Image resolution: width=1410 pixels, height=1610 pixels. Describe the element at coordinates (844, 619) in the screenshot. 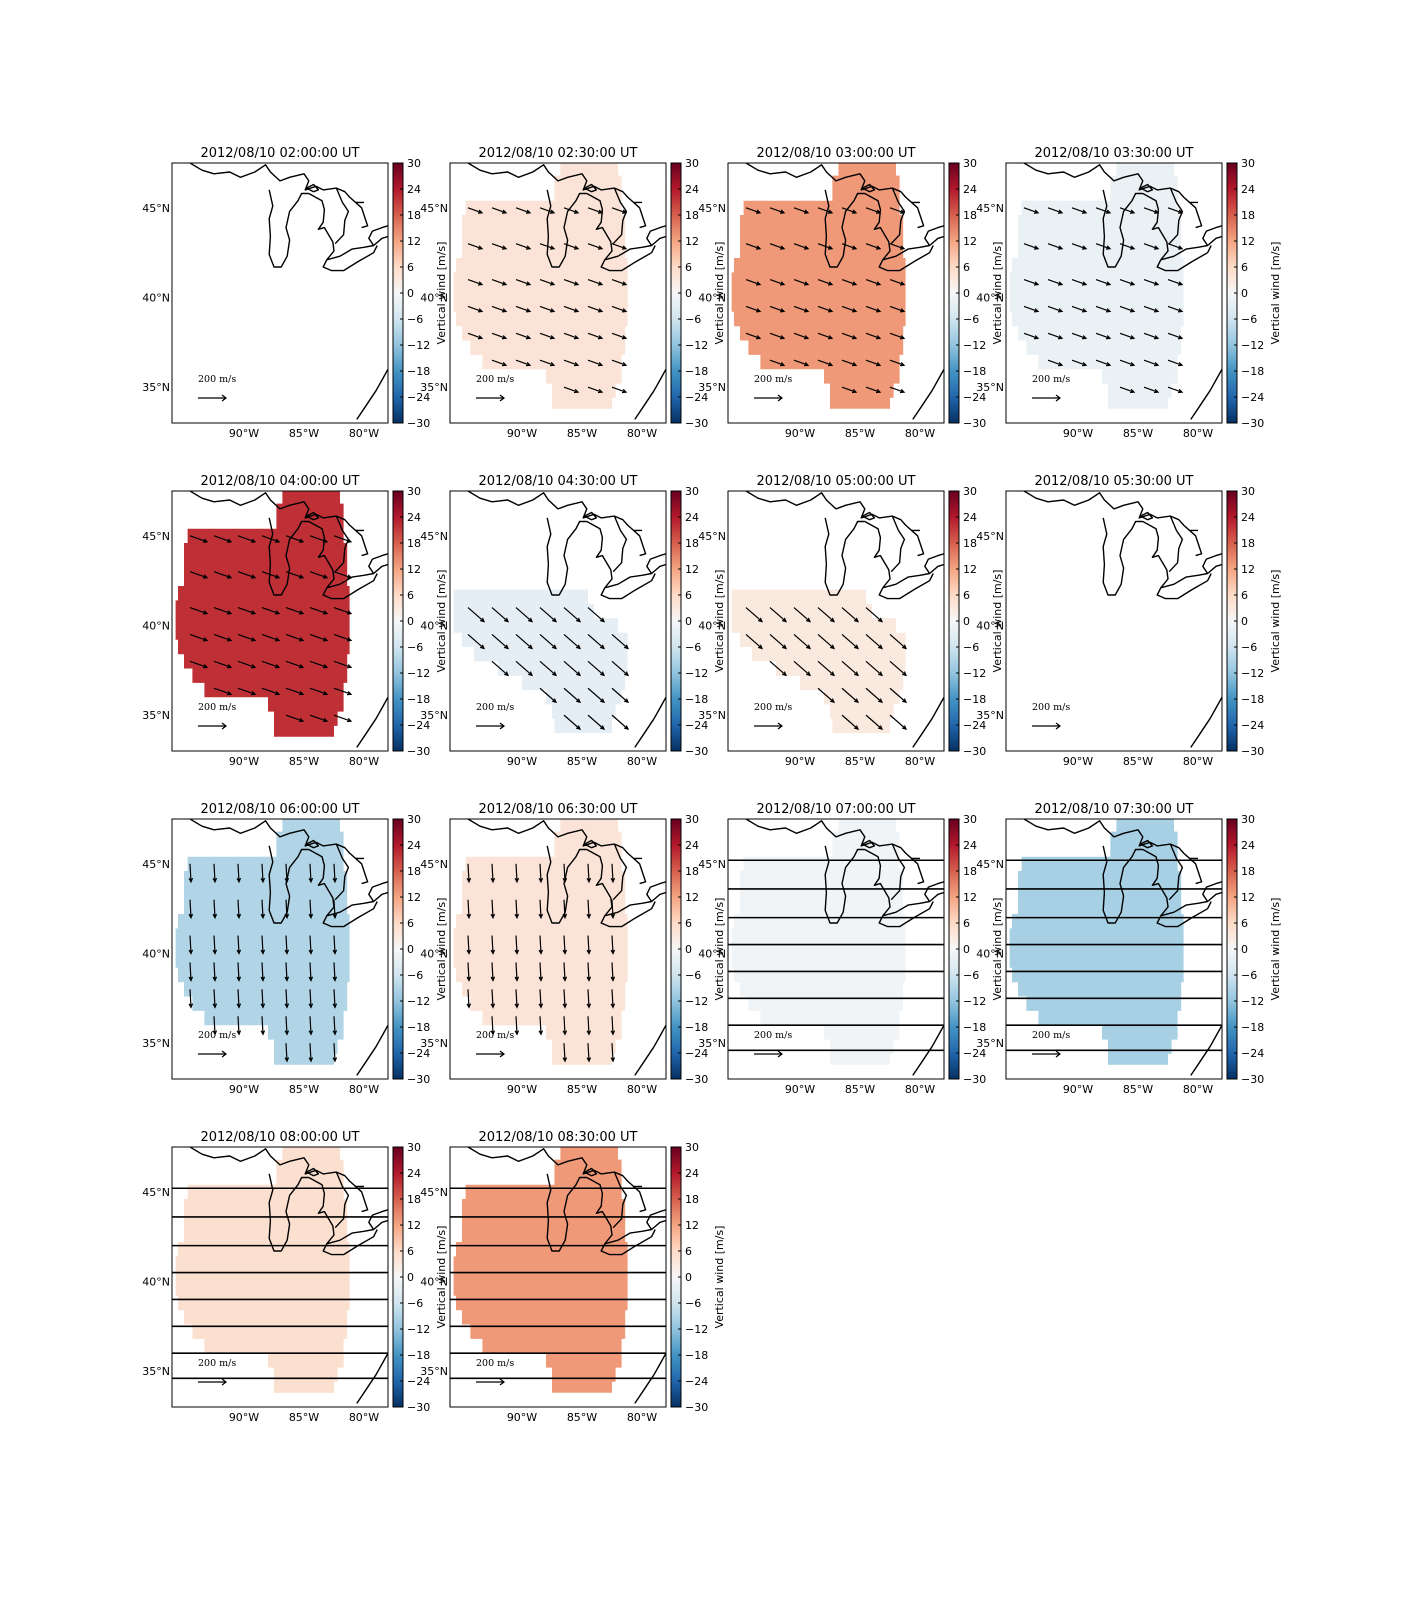

I see `coastline` at that location.